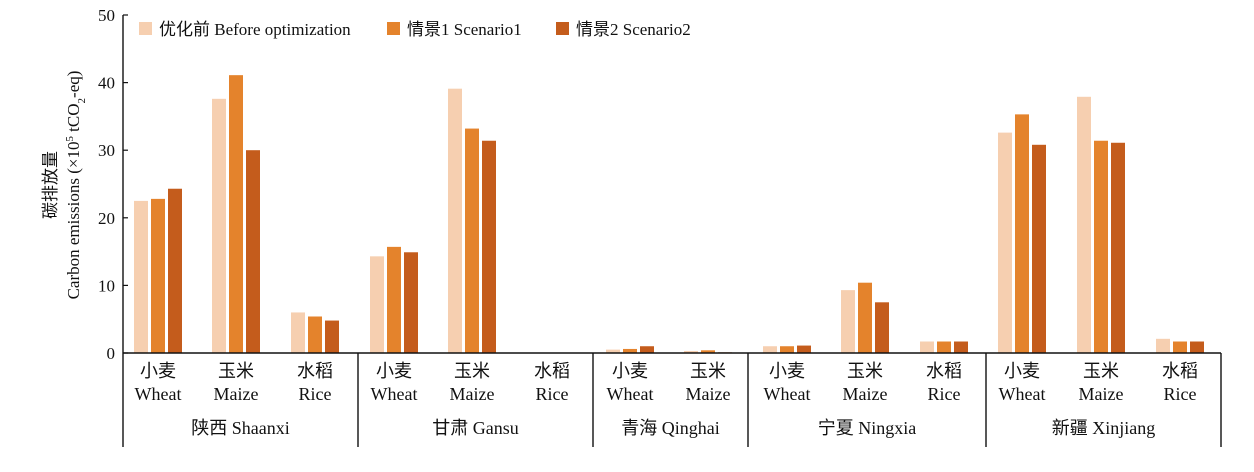 Image resolution: width=1254 pixels, height=472 pixels. I want to click on legend-label: 情景2 Scenario2, so click(633, 29).